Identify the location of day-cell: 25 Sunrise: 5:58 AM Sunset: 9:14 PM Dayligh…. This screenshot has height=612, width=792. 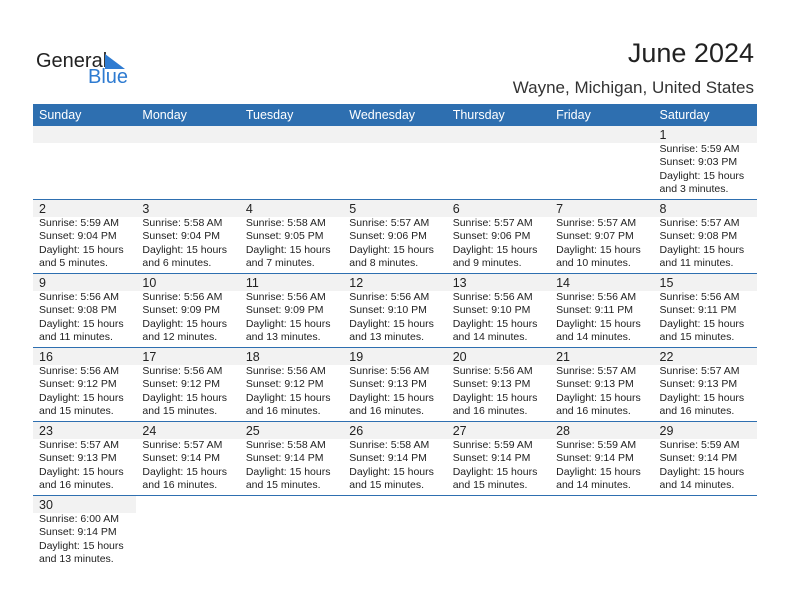
(291, 458).